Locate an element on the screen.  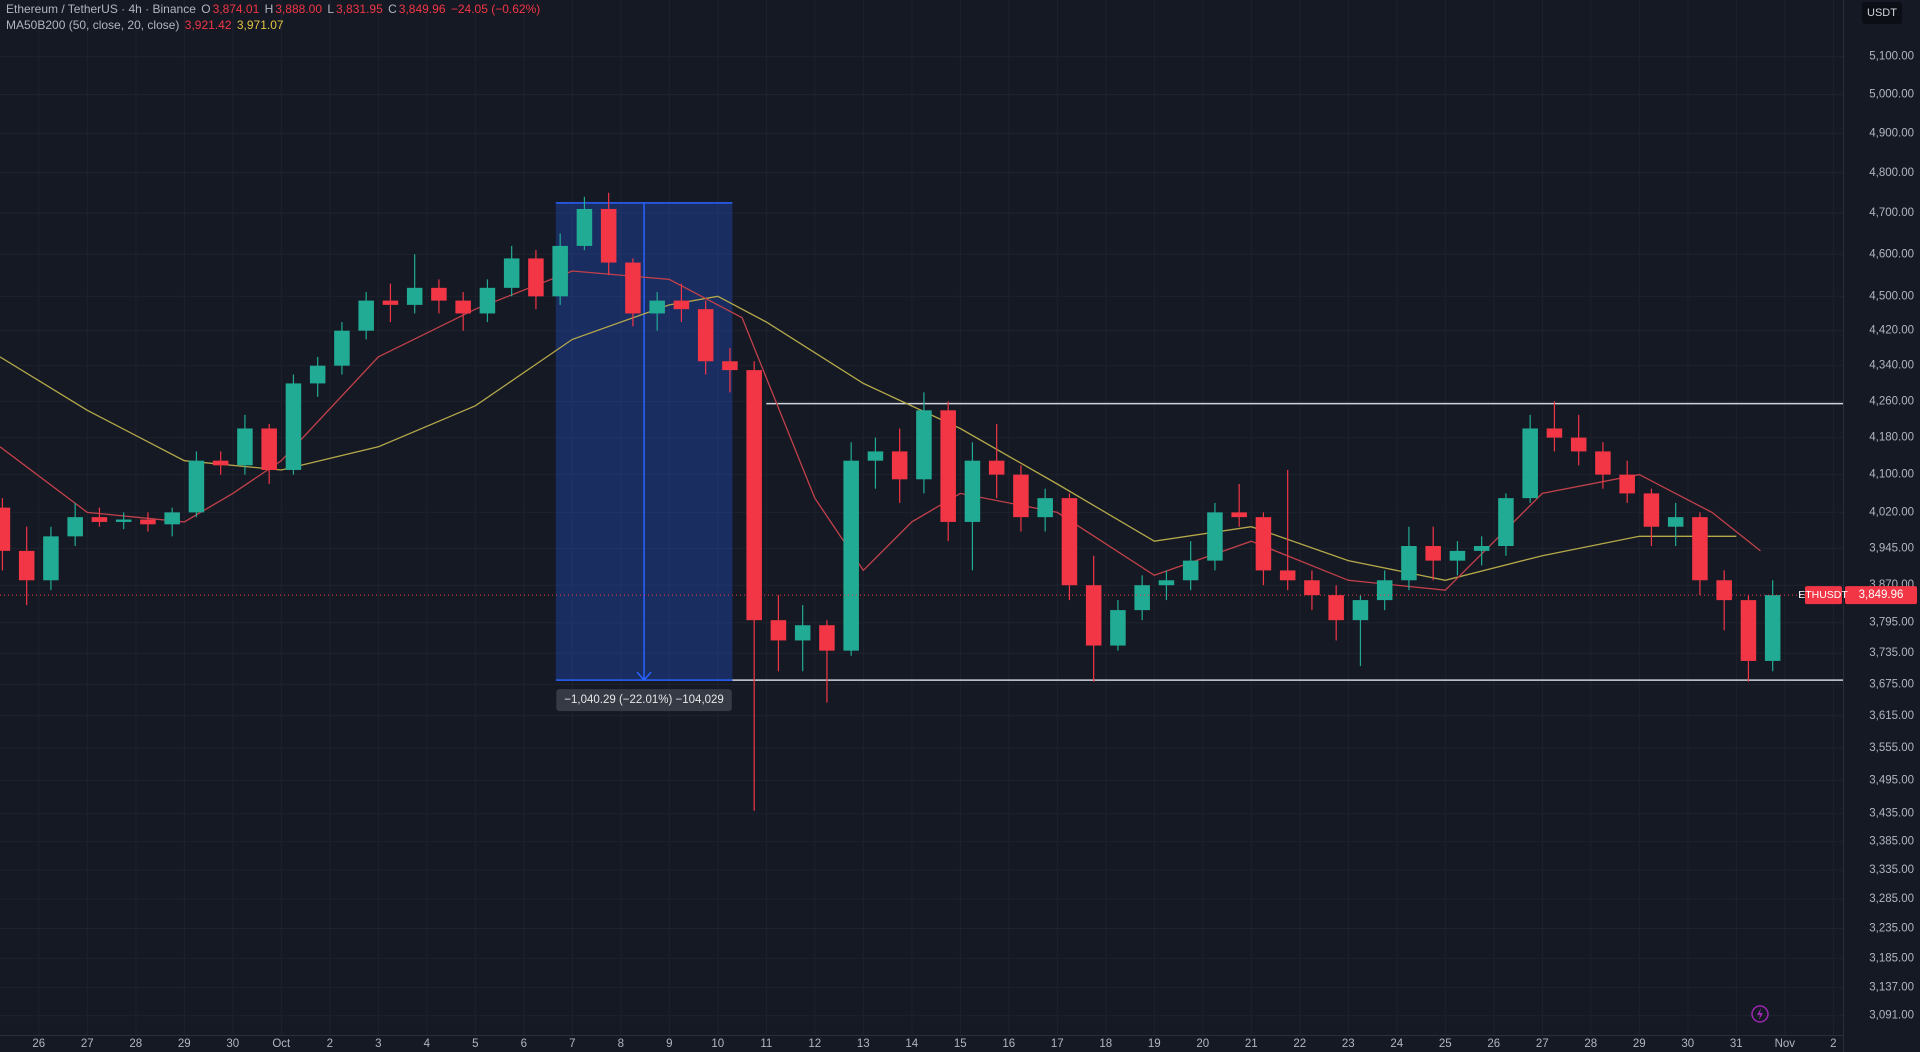
replay-icon is located at coordinates (1760, 1014).